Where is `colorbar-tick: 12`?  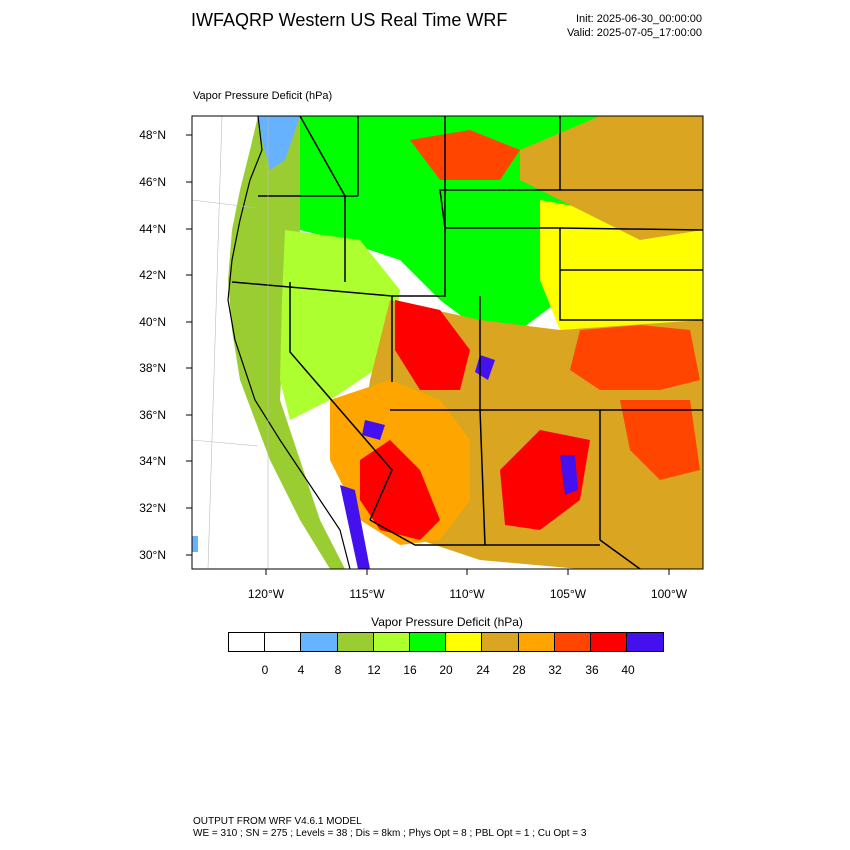
colorbar-tick: 12 is located at coordinates (374, 670).